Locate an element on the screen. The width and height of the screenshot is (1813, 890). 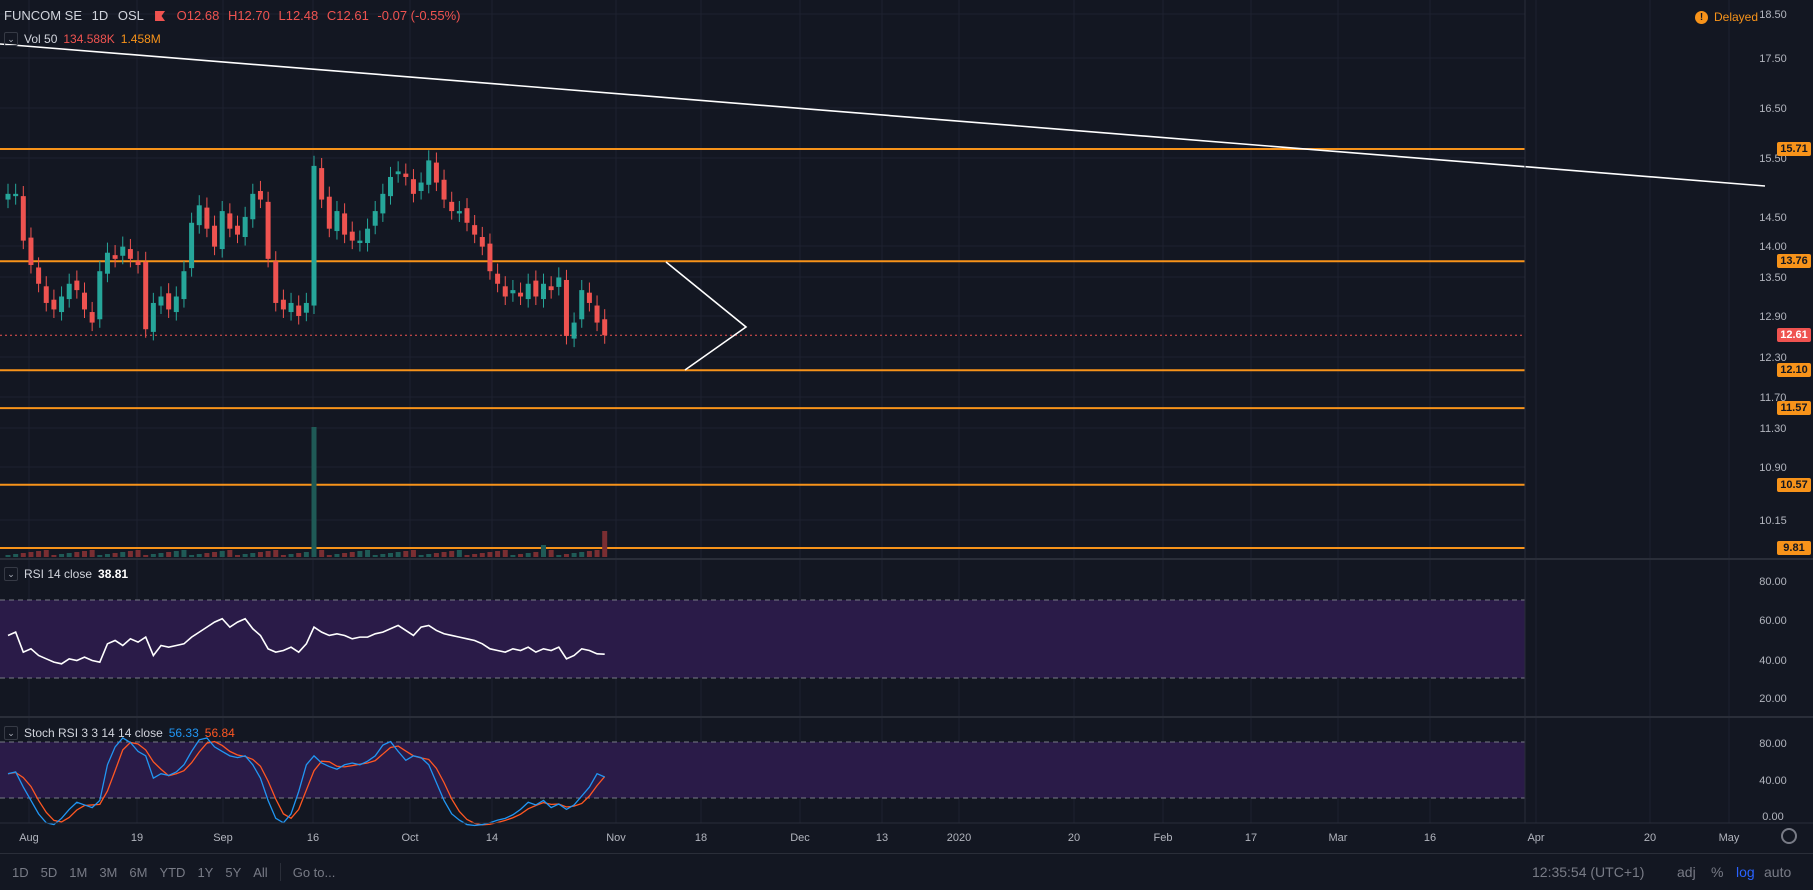
time-tick-label: 2020 is located at coordinates (959, 838).